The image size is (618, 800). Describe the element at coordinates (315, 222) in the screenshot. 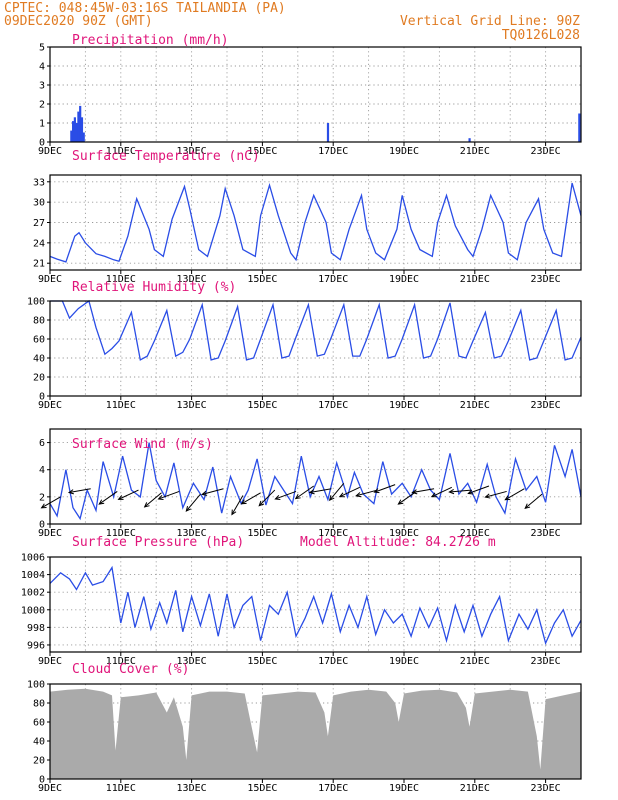

I see `temperature-line` at that location.